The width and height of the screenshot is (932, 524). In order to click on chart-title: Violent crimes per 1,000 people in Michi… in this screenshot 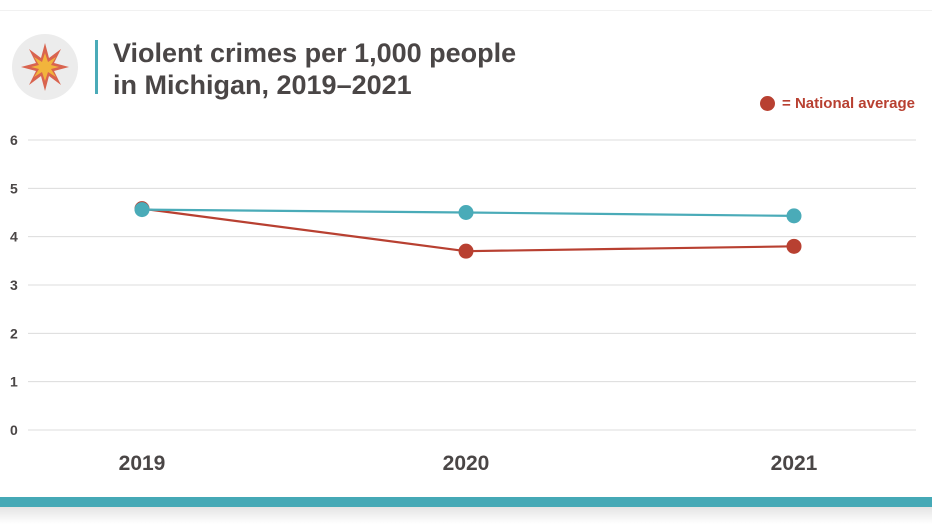, I will do `click(314, 69)`.